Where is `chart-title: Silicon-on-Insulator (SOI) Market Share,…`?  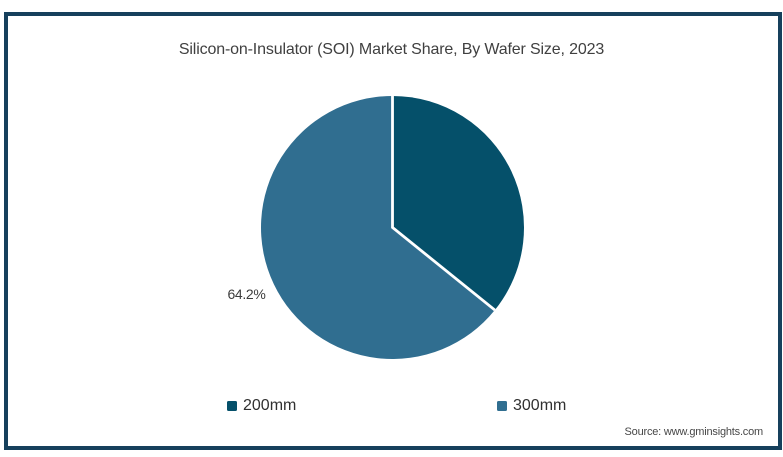
chart-title: Silicon-on-Insulator (SOI) Market Share,… is located at coordinates (391, 49).